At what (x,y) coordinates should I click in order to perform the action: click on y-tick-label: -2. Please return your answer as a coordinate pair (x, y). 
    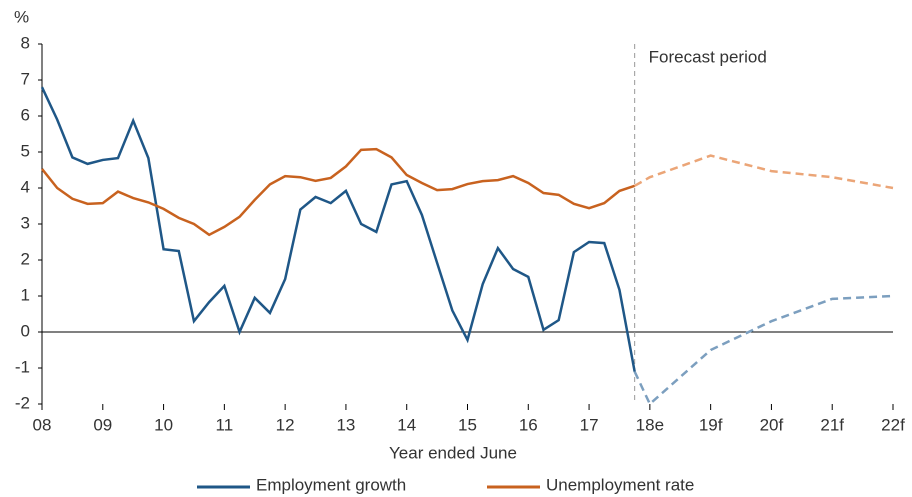
    Looking at the image, I should click on (22, 402).